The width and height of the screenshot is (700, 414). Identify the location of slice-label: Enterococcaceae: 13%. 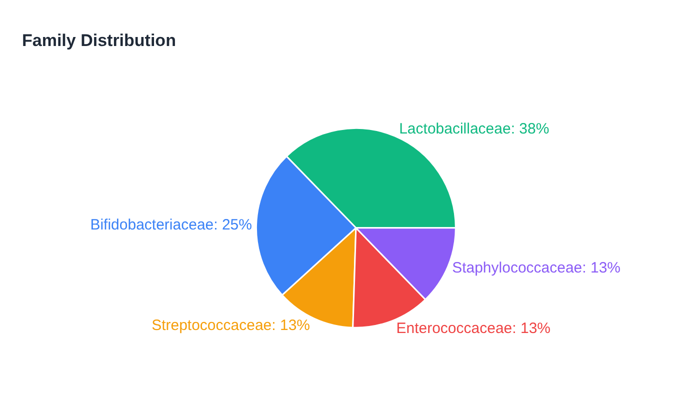
(473, 328).